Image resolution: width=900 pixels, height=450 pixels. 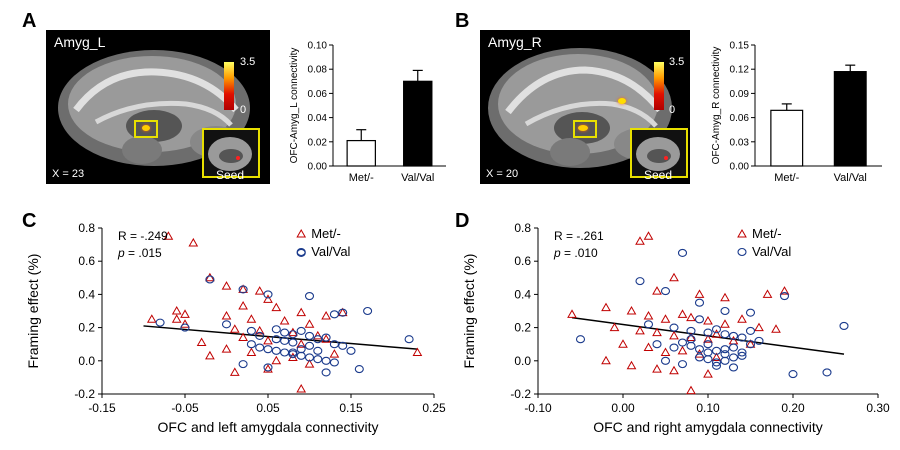 I want to click on bar, so click(x=787, y=138).